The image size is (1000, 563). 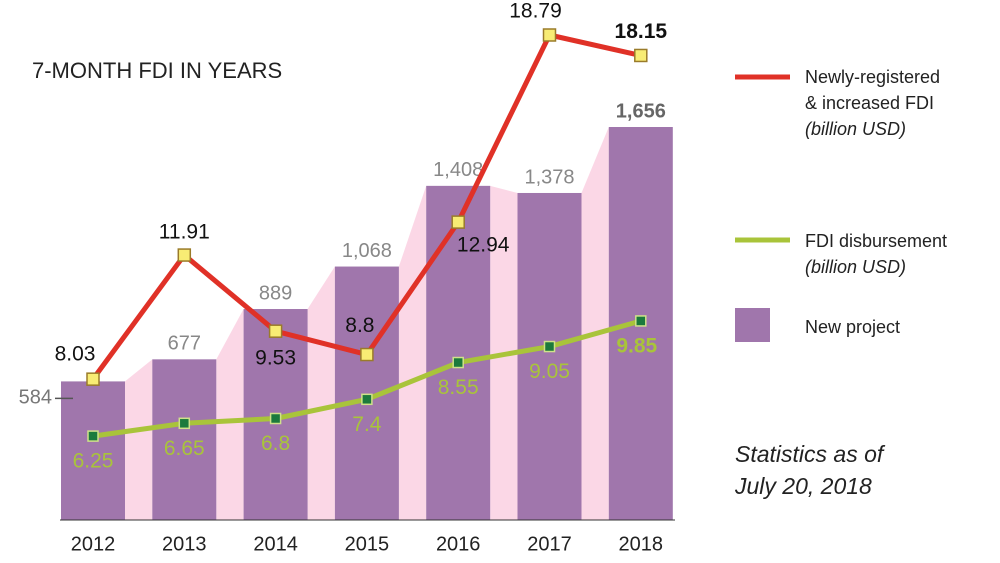 What do you see at coordinates (75, 354) in the screenshot?
I see `value-label: 8.03` at bounding box center [75, 354].